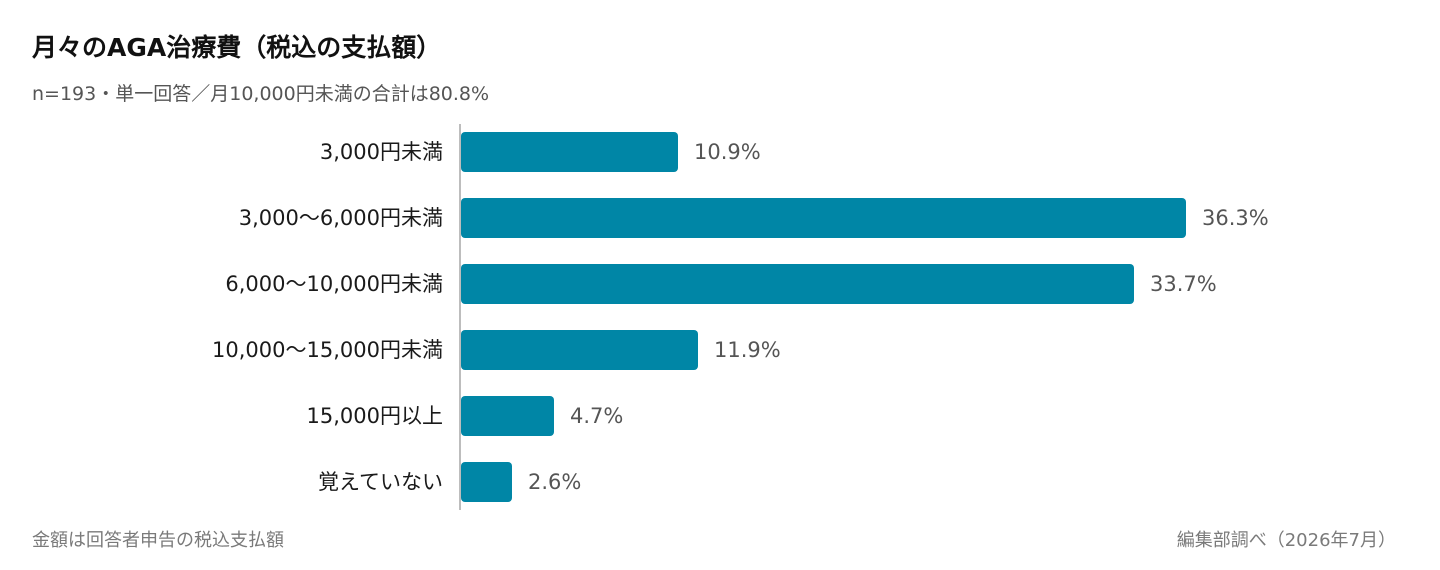 This screenshot has width=1440, height=570. What do you see at coordinates (380, 482) in the screenshot?
I see `category-label: 覚えていない` at bounding box center [380, 482].